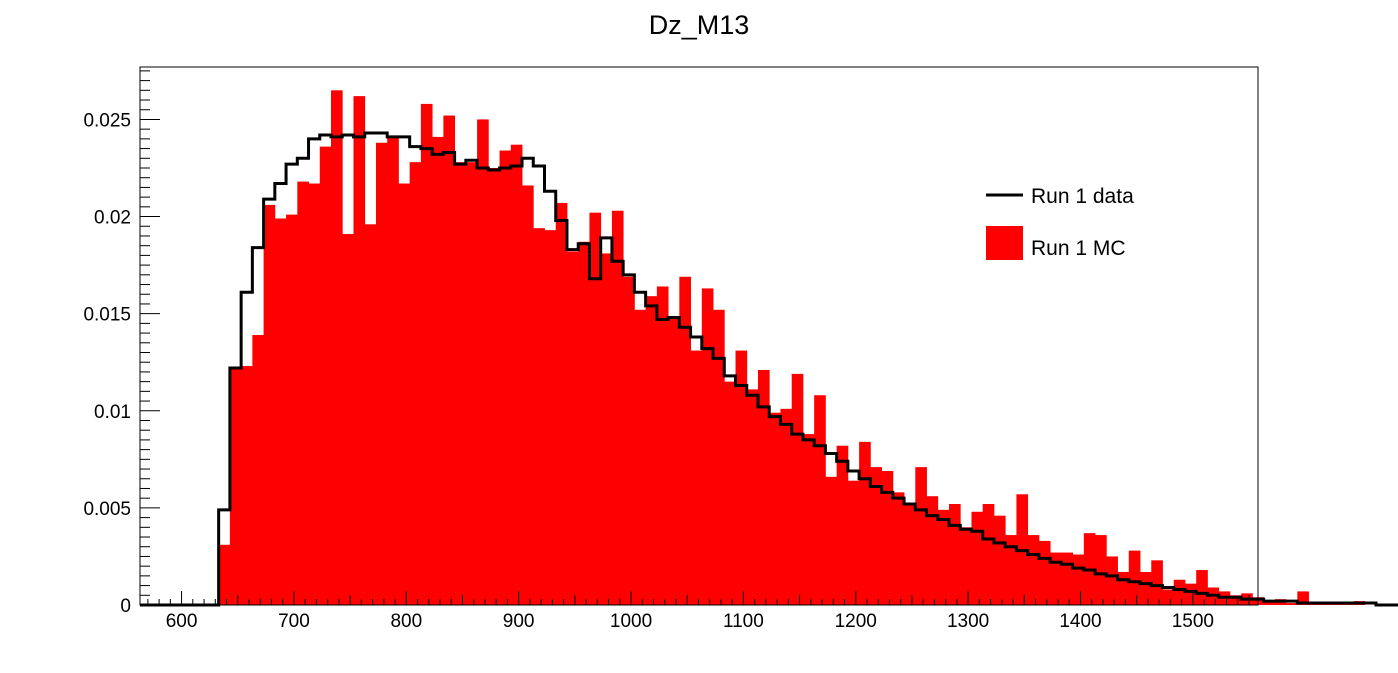  I want to click on x-tick-label: 700, so click(294, 621).